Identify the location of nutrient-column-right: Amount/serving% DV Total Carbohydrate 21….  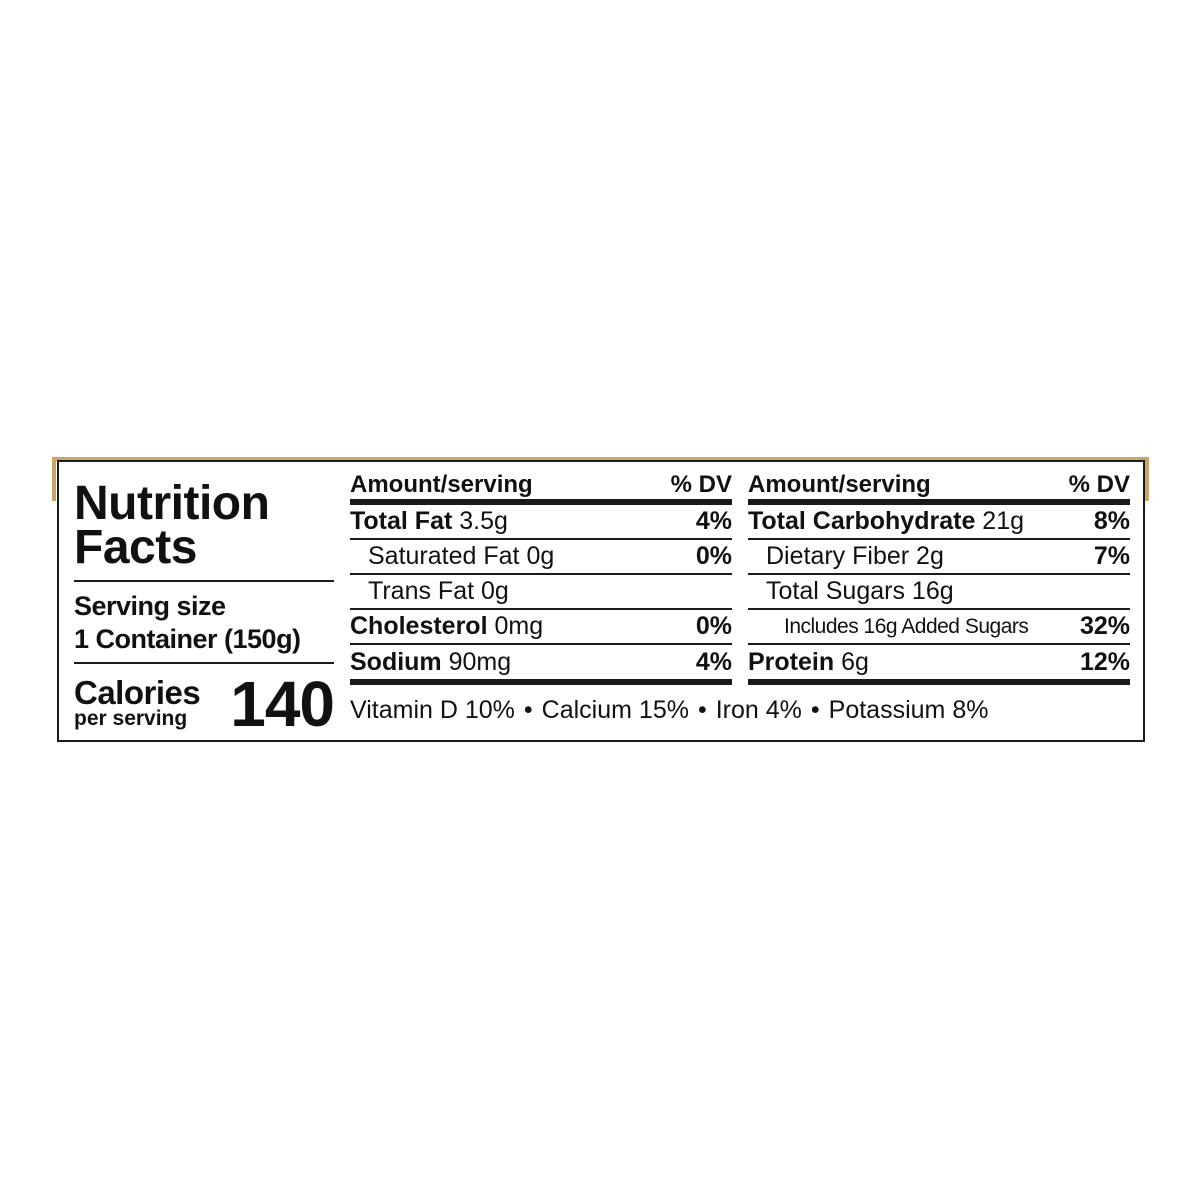
(939, 577).